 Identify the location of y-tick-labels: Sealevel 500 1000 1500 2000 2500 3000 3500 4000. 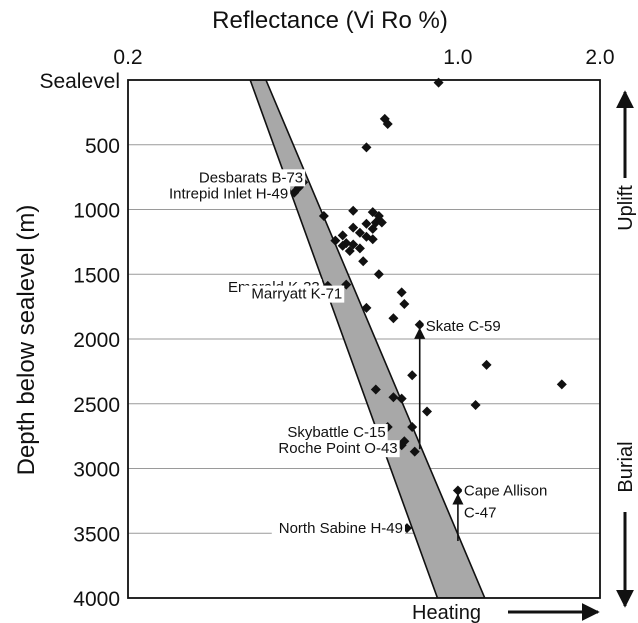
(79, 340).